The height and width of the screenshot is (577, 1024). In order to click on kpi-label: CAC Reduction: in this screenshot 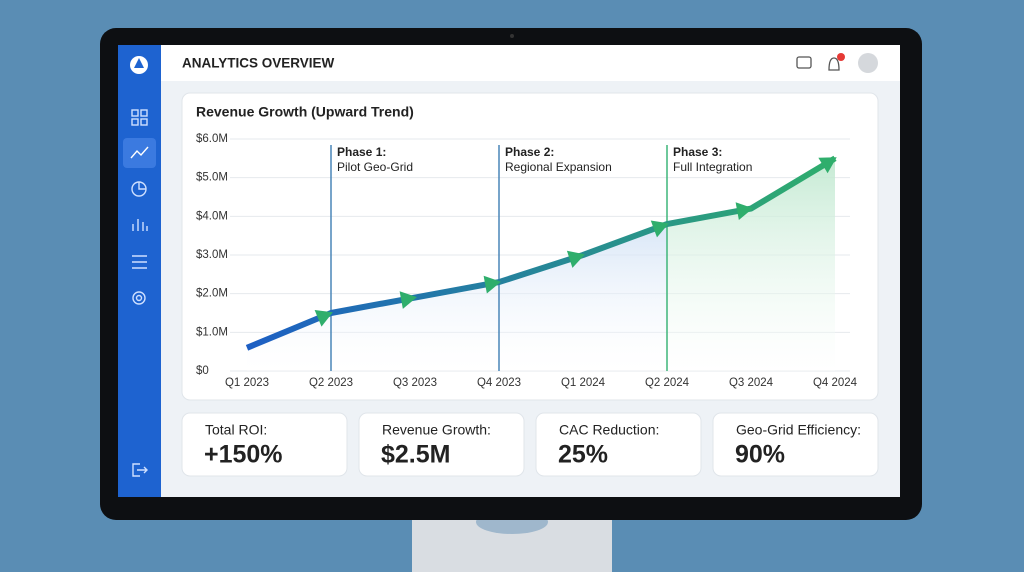, I will do `click(609, 430)`.